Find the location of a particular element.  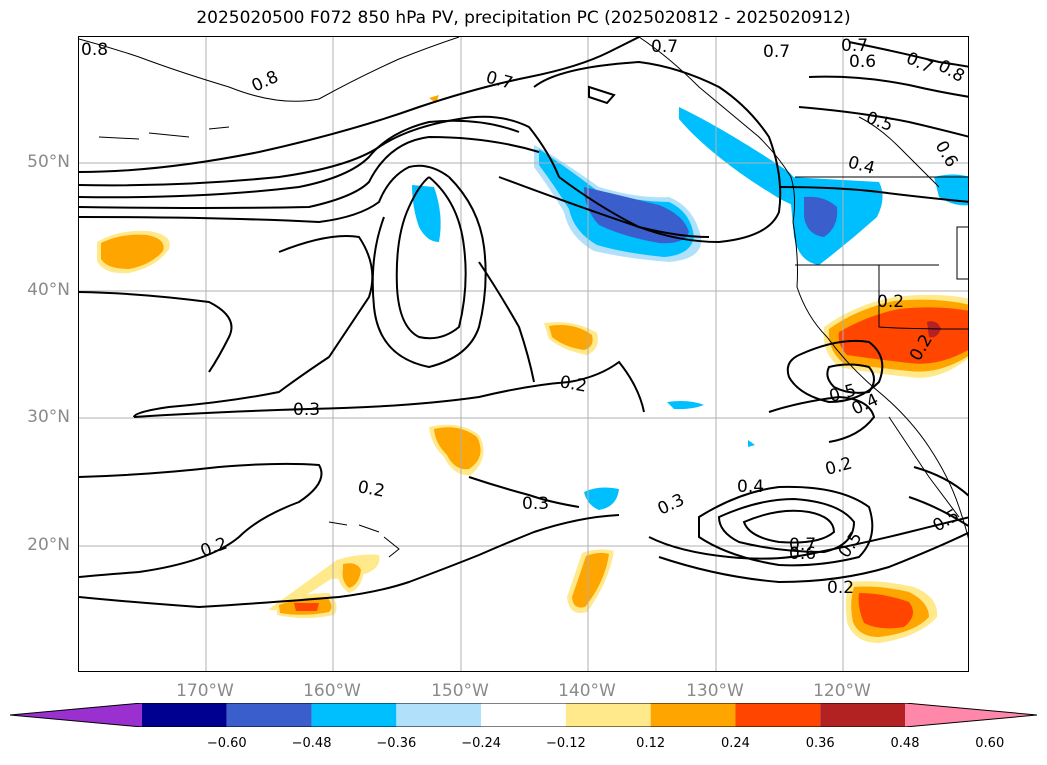

lat-label-50n: 50°N is located at coordinates (48, 162).